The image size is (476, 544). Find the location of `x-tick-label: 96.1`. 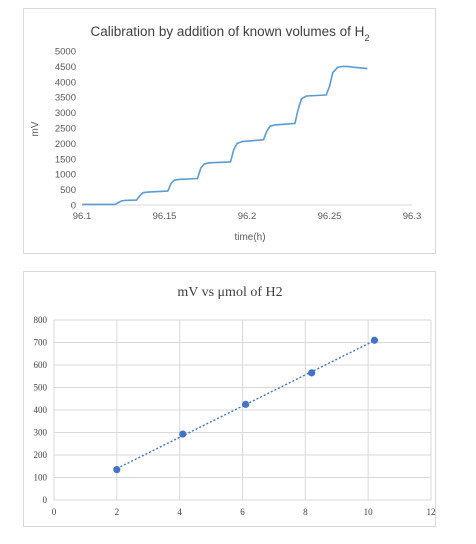

x-tick-label: 96.1 is located at coordinates (82, 216).